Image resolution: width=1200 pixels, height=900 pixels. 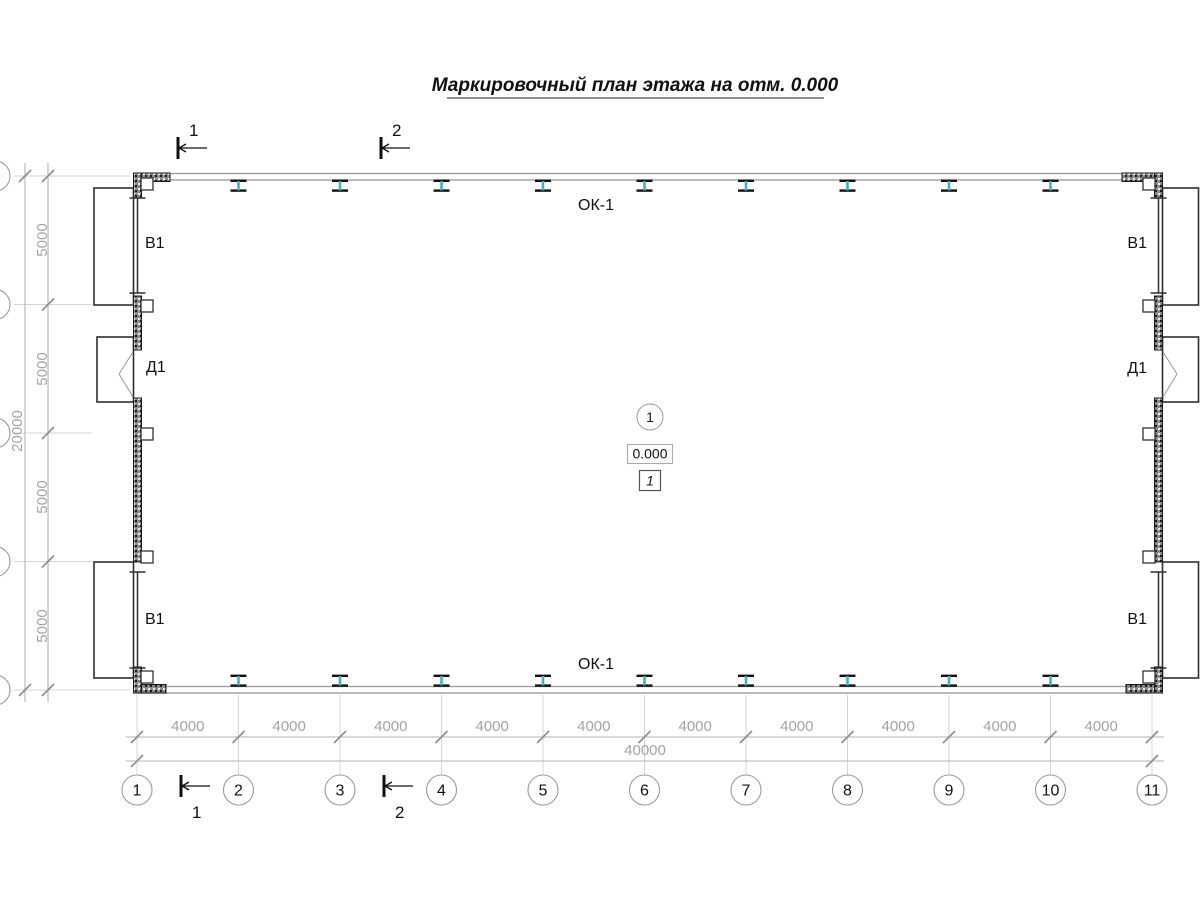 I want to click on gate-label-bottom-right: В1, so click(x=1137, y=619).